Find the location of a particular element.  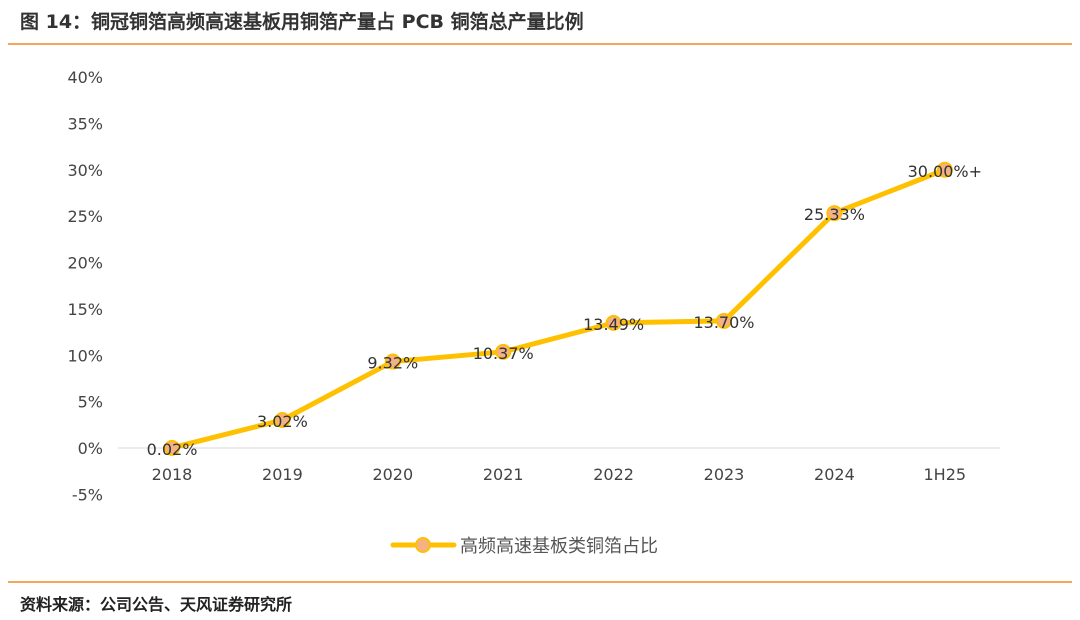

data-label: 13.70% is located at coordinates (723, 322).